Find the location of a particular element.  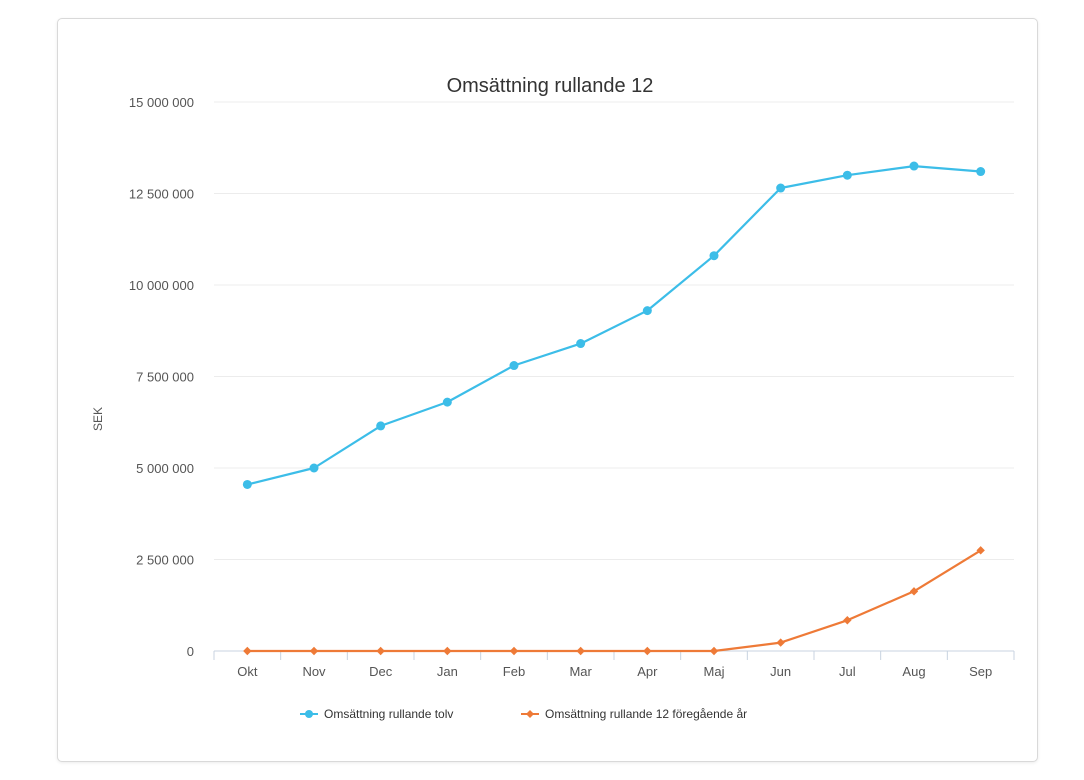

y-tick-label: 10 000 000 is located at coordinates (161, 285).